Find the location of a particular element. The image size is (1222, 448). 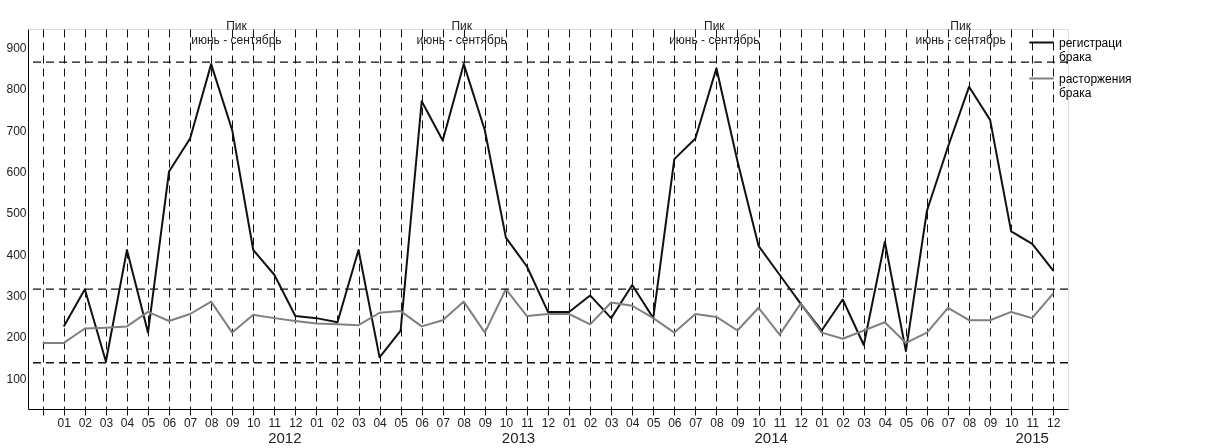

text: 2015 is located at coordinates (1032, 437).